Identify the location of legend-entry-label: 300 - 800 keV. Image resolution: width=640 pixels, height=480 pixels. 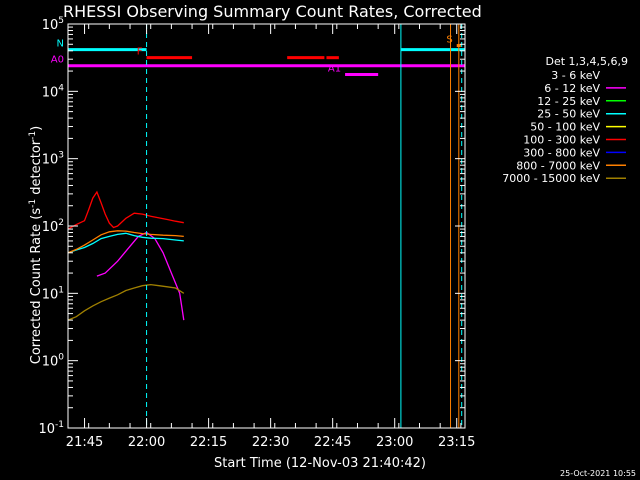
(561, 152).